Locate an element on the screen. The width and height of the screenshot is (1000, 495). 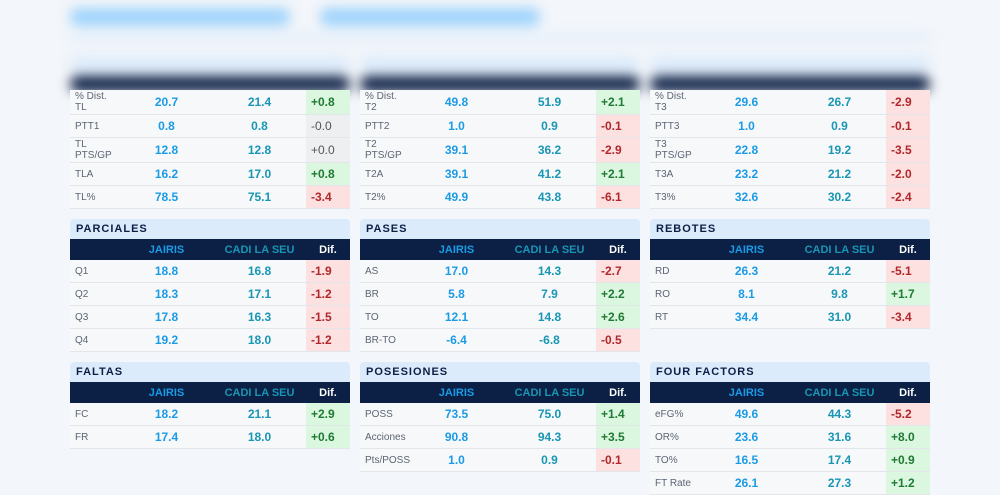
team2-value: 17.4 is located at coordinates (839, 460).